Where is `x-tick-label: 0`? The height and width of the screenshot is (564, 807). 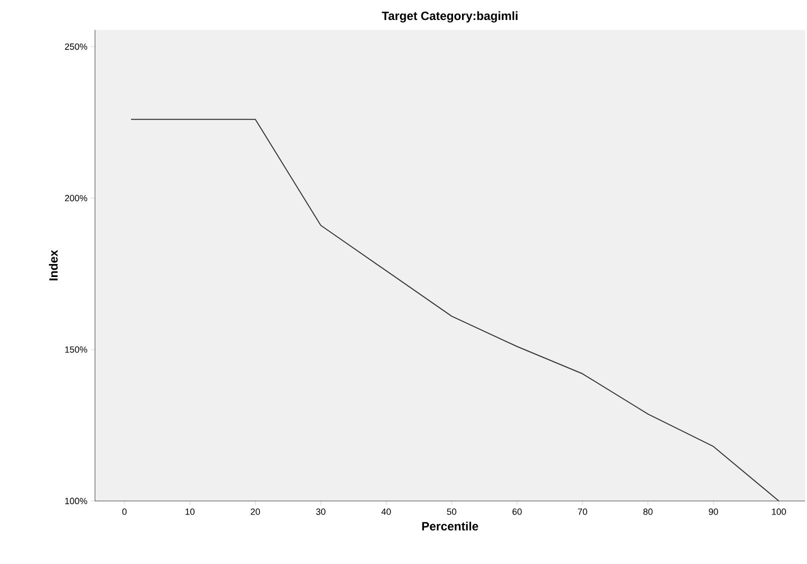 x-tick-label: 0 is located at coordinates (124, 511).